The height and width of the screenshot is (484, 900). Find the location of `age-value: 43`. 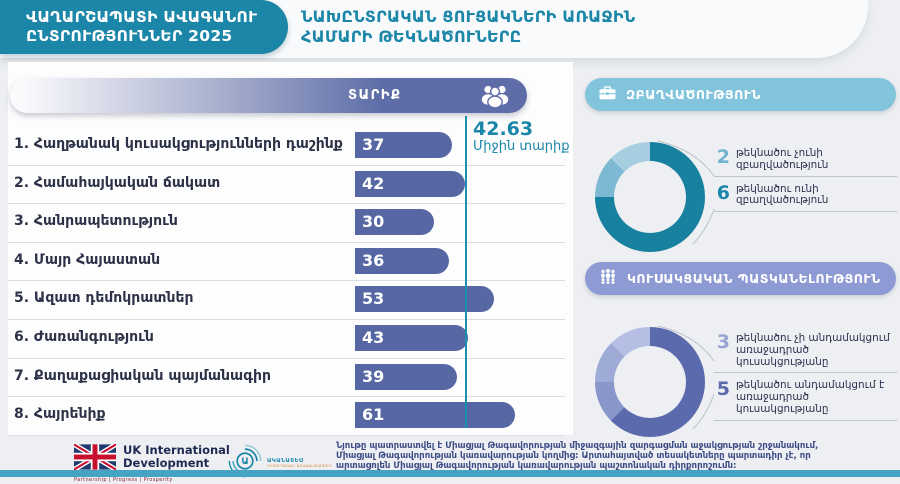

age-value: 43 is located at coordinates (373, 337).